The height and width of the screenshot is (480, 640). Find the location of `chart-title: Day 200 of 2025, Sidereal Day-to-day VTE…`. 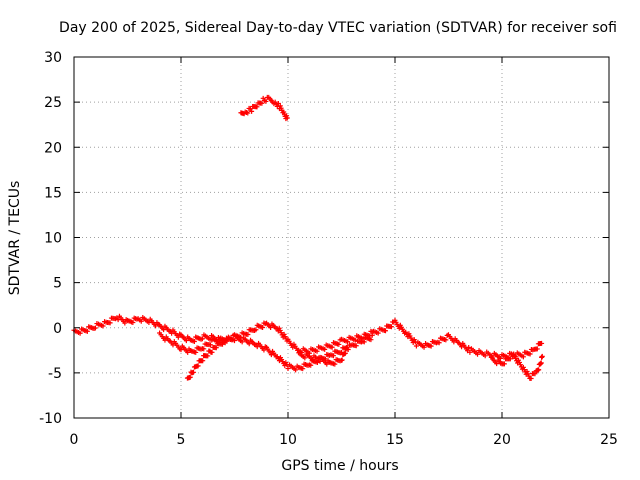

chart-title: Day 200 of 2025, Sidereal Day-to-day VTE… is located at coordinates (338, 28).